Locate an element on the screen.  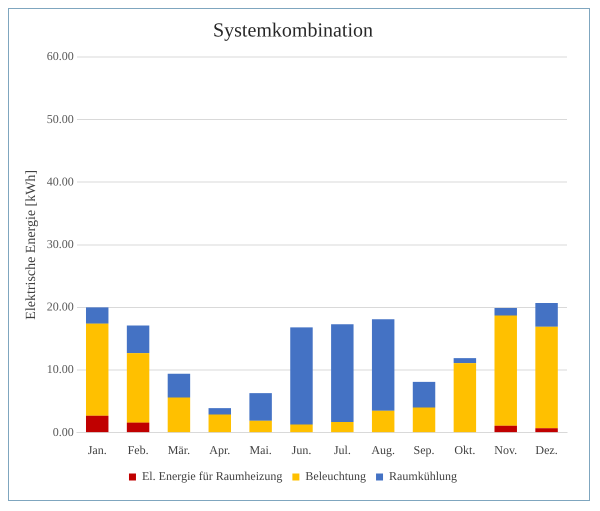
legend-label: Raumkühlung is located at coordinates (423, 476).